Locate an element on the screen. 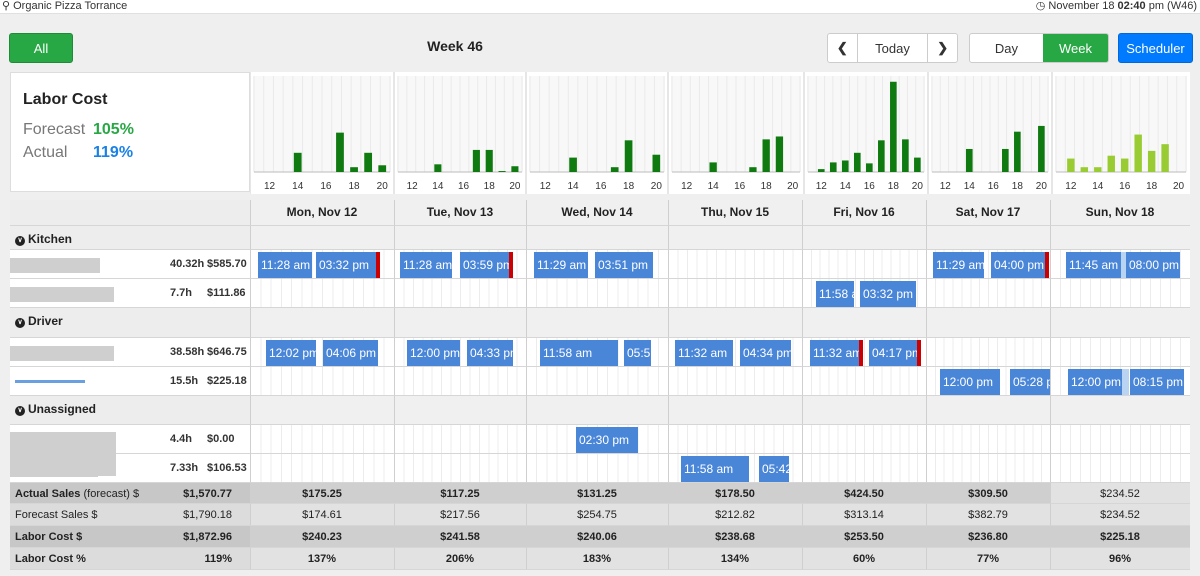  day-header: Sun, Nov 18 is located at coordinates (1120, 212).